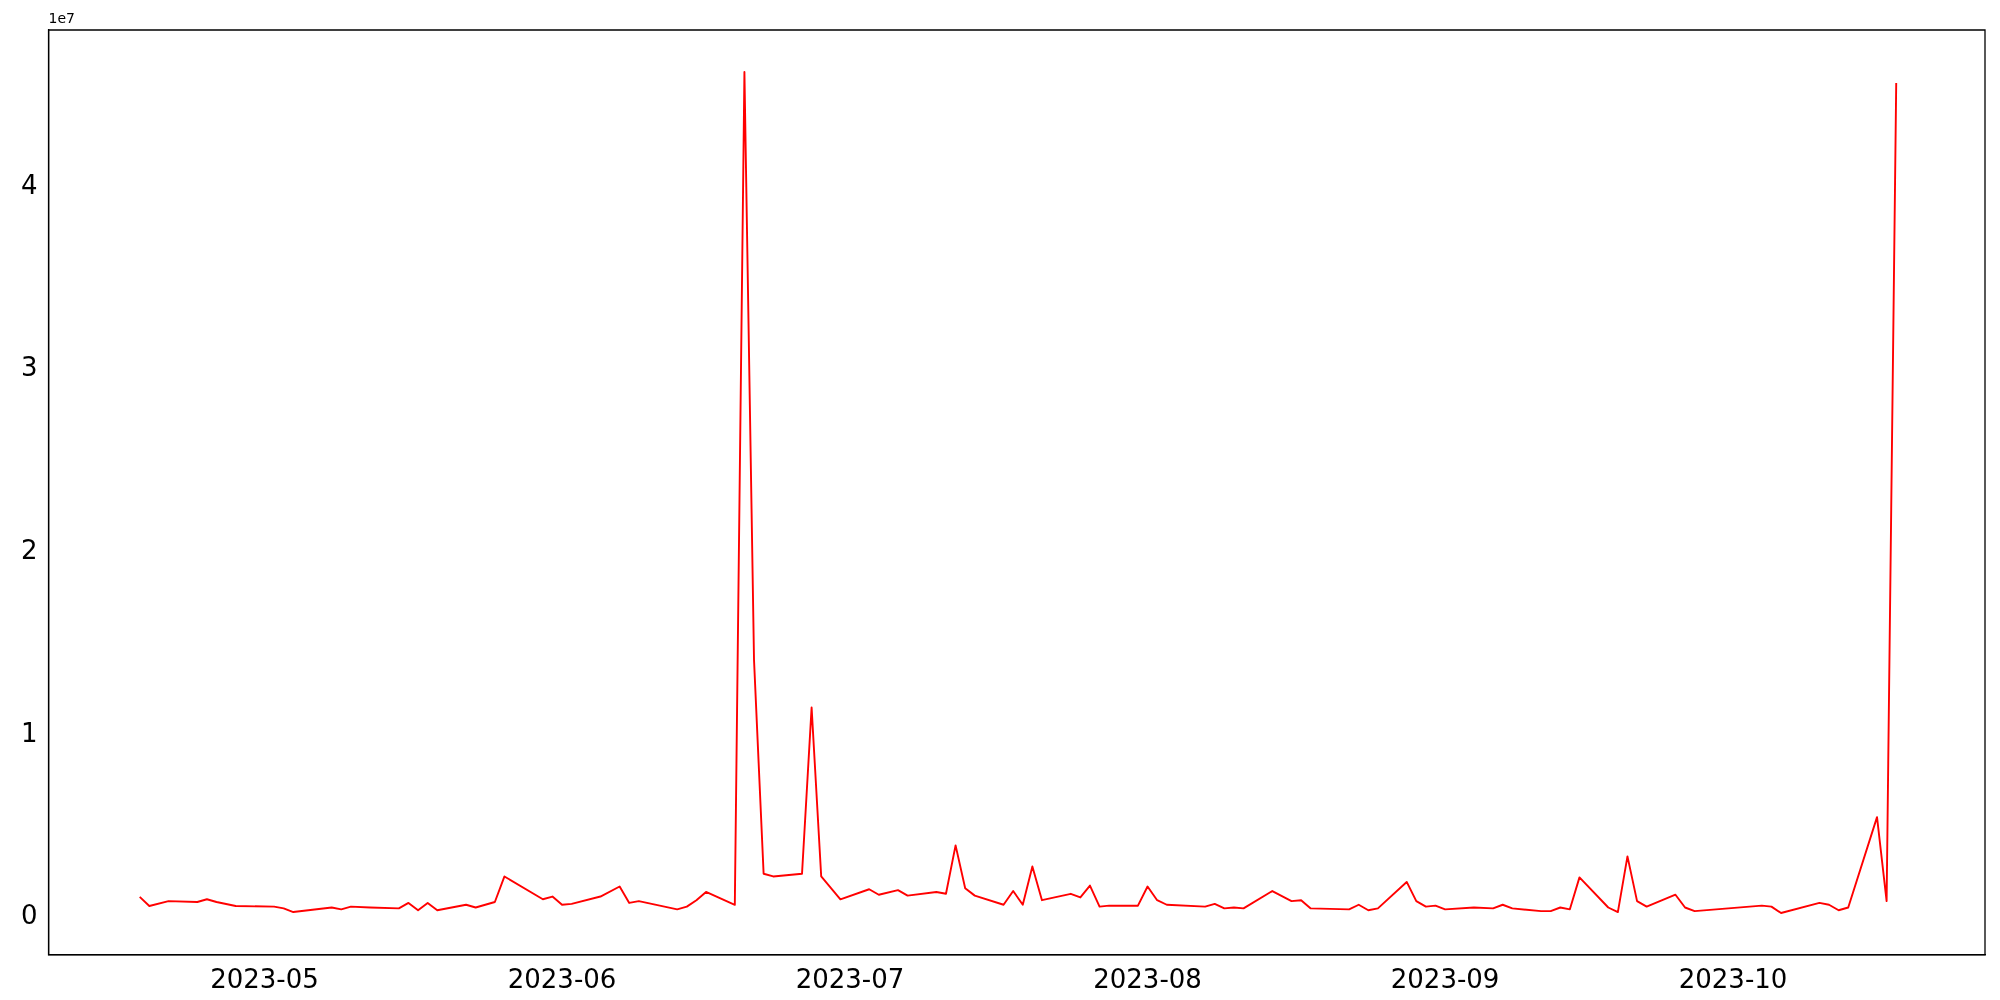 The width and height of the screenshot is (2000, 1000). Describe the element at coordinates (61, 17) in the screenshot. I see `text: 1e7` at that location.